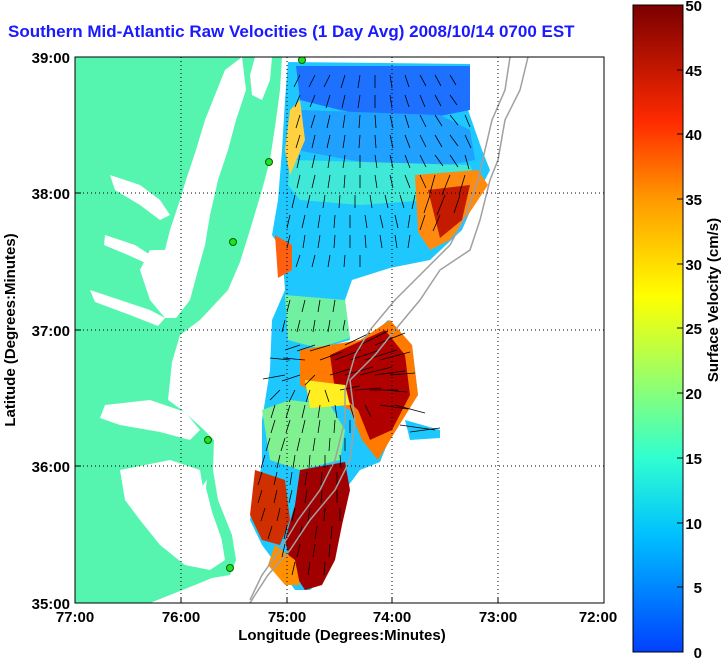 This screenshot has width=724, height=659. I want to click on y-tick-label: 38:00, so click(51, 194).